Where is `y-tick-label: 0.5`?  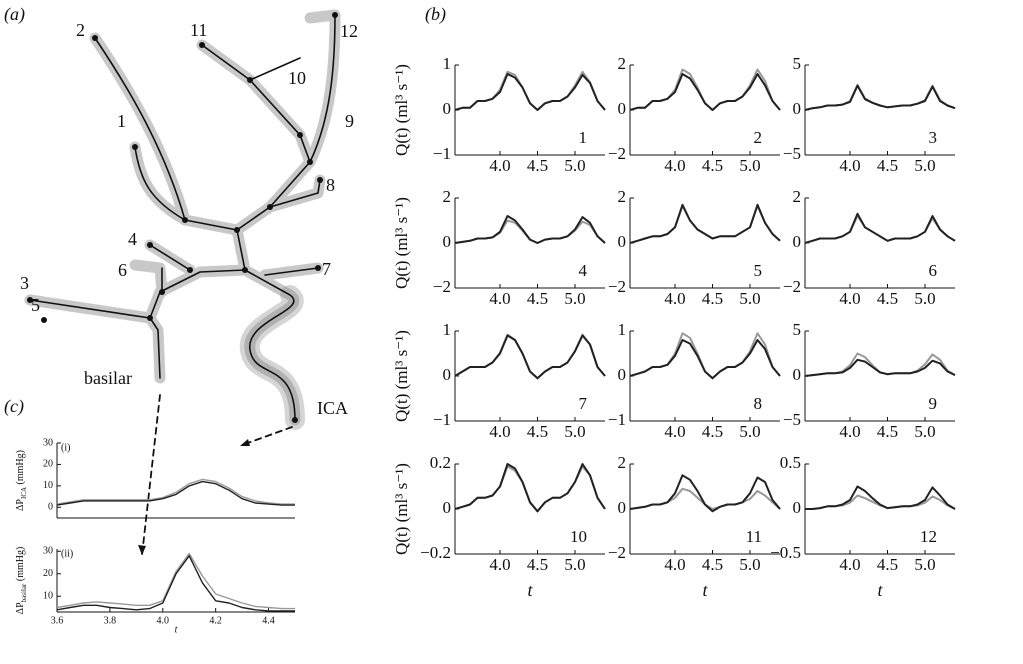
y-tick-label: 0.5 is located at coordinates (790, 462).